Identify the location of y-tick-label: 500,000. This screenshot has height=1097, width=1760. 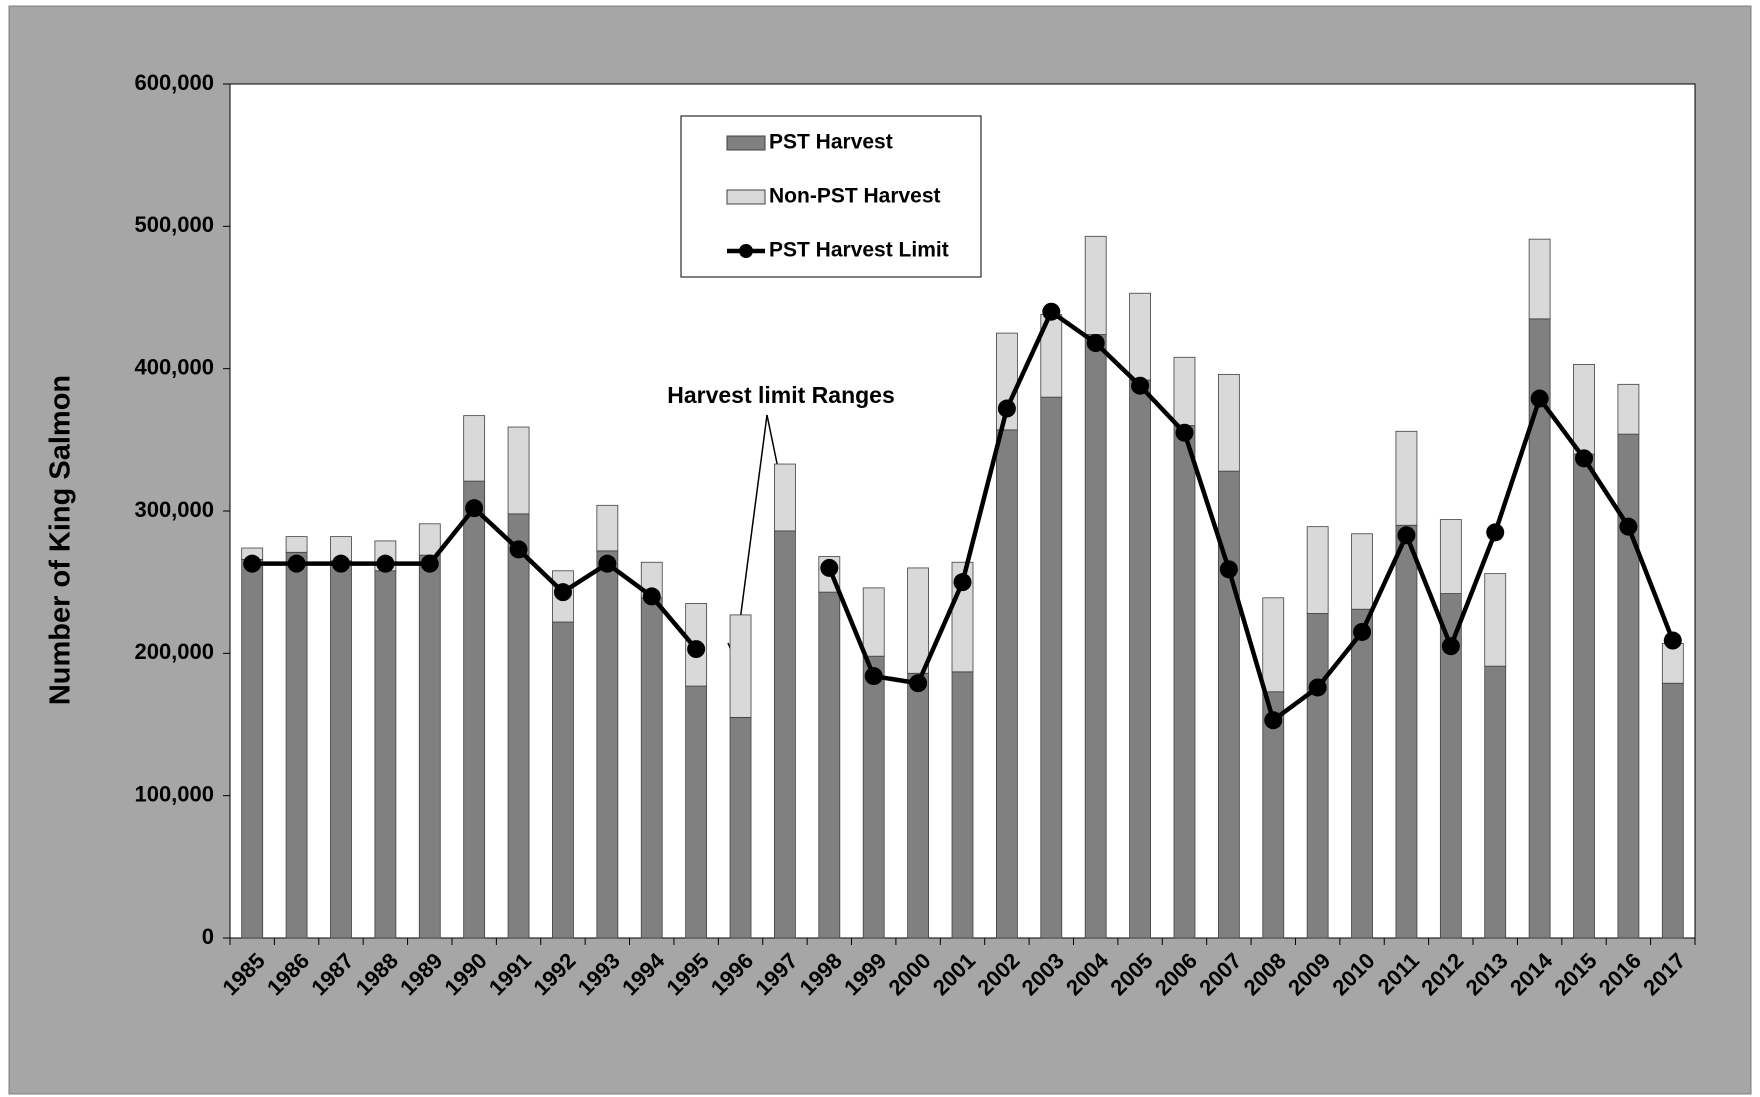
(174, 224).